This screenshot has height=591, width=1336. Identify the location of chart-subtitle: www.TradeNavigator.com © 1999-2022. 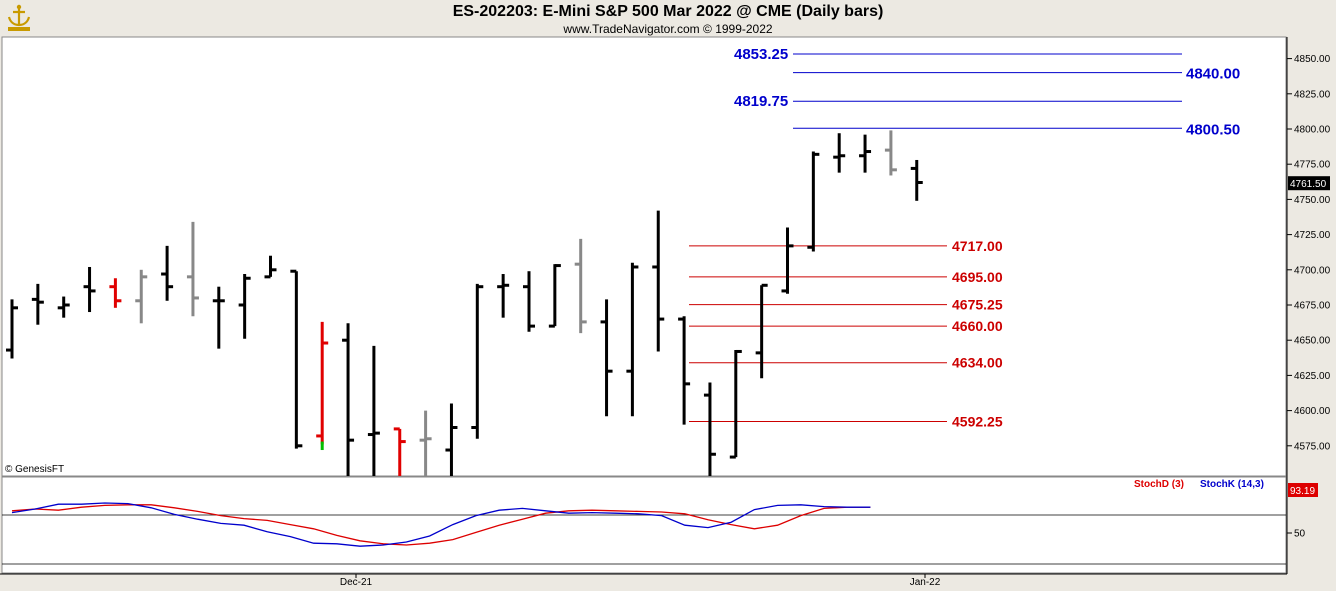
(668, 29).